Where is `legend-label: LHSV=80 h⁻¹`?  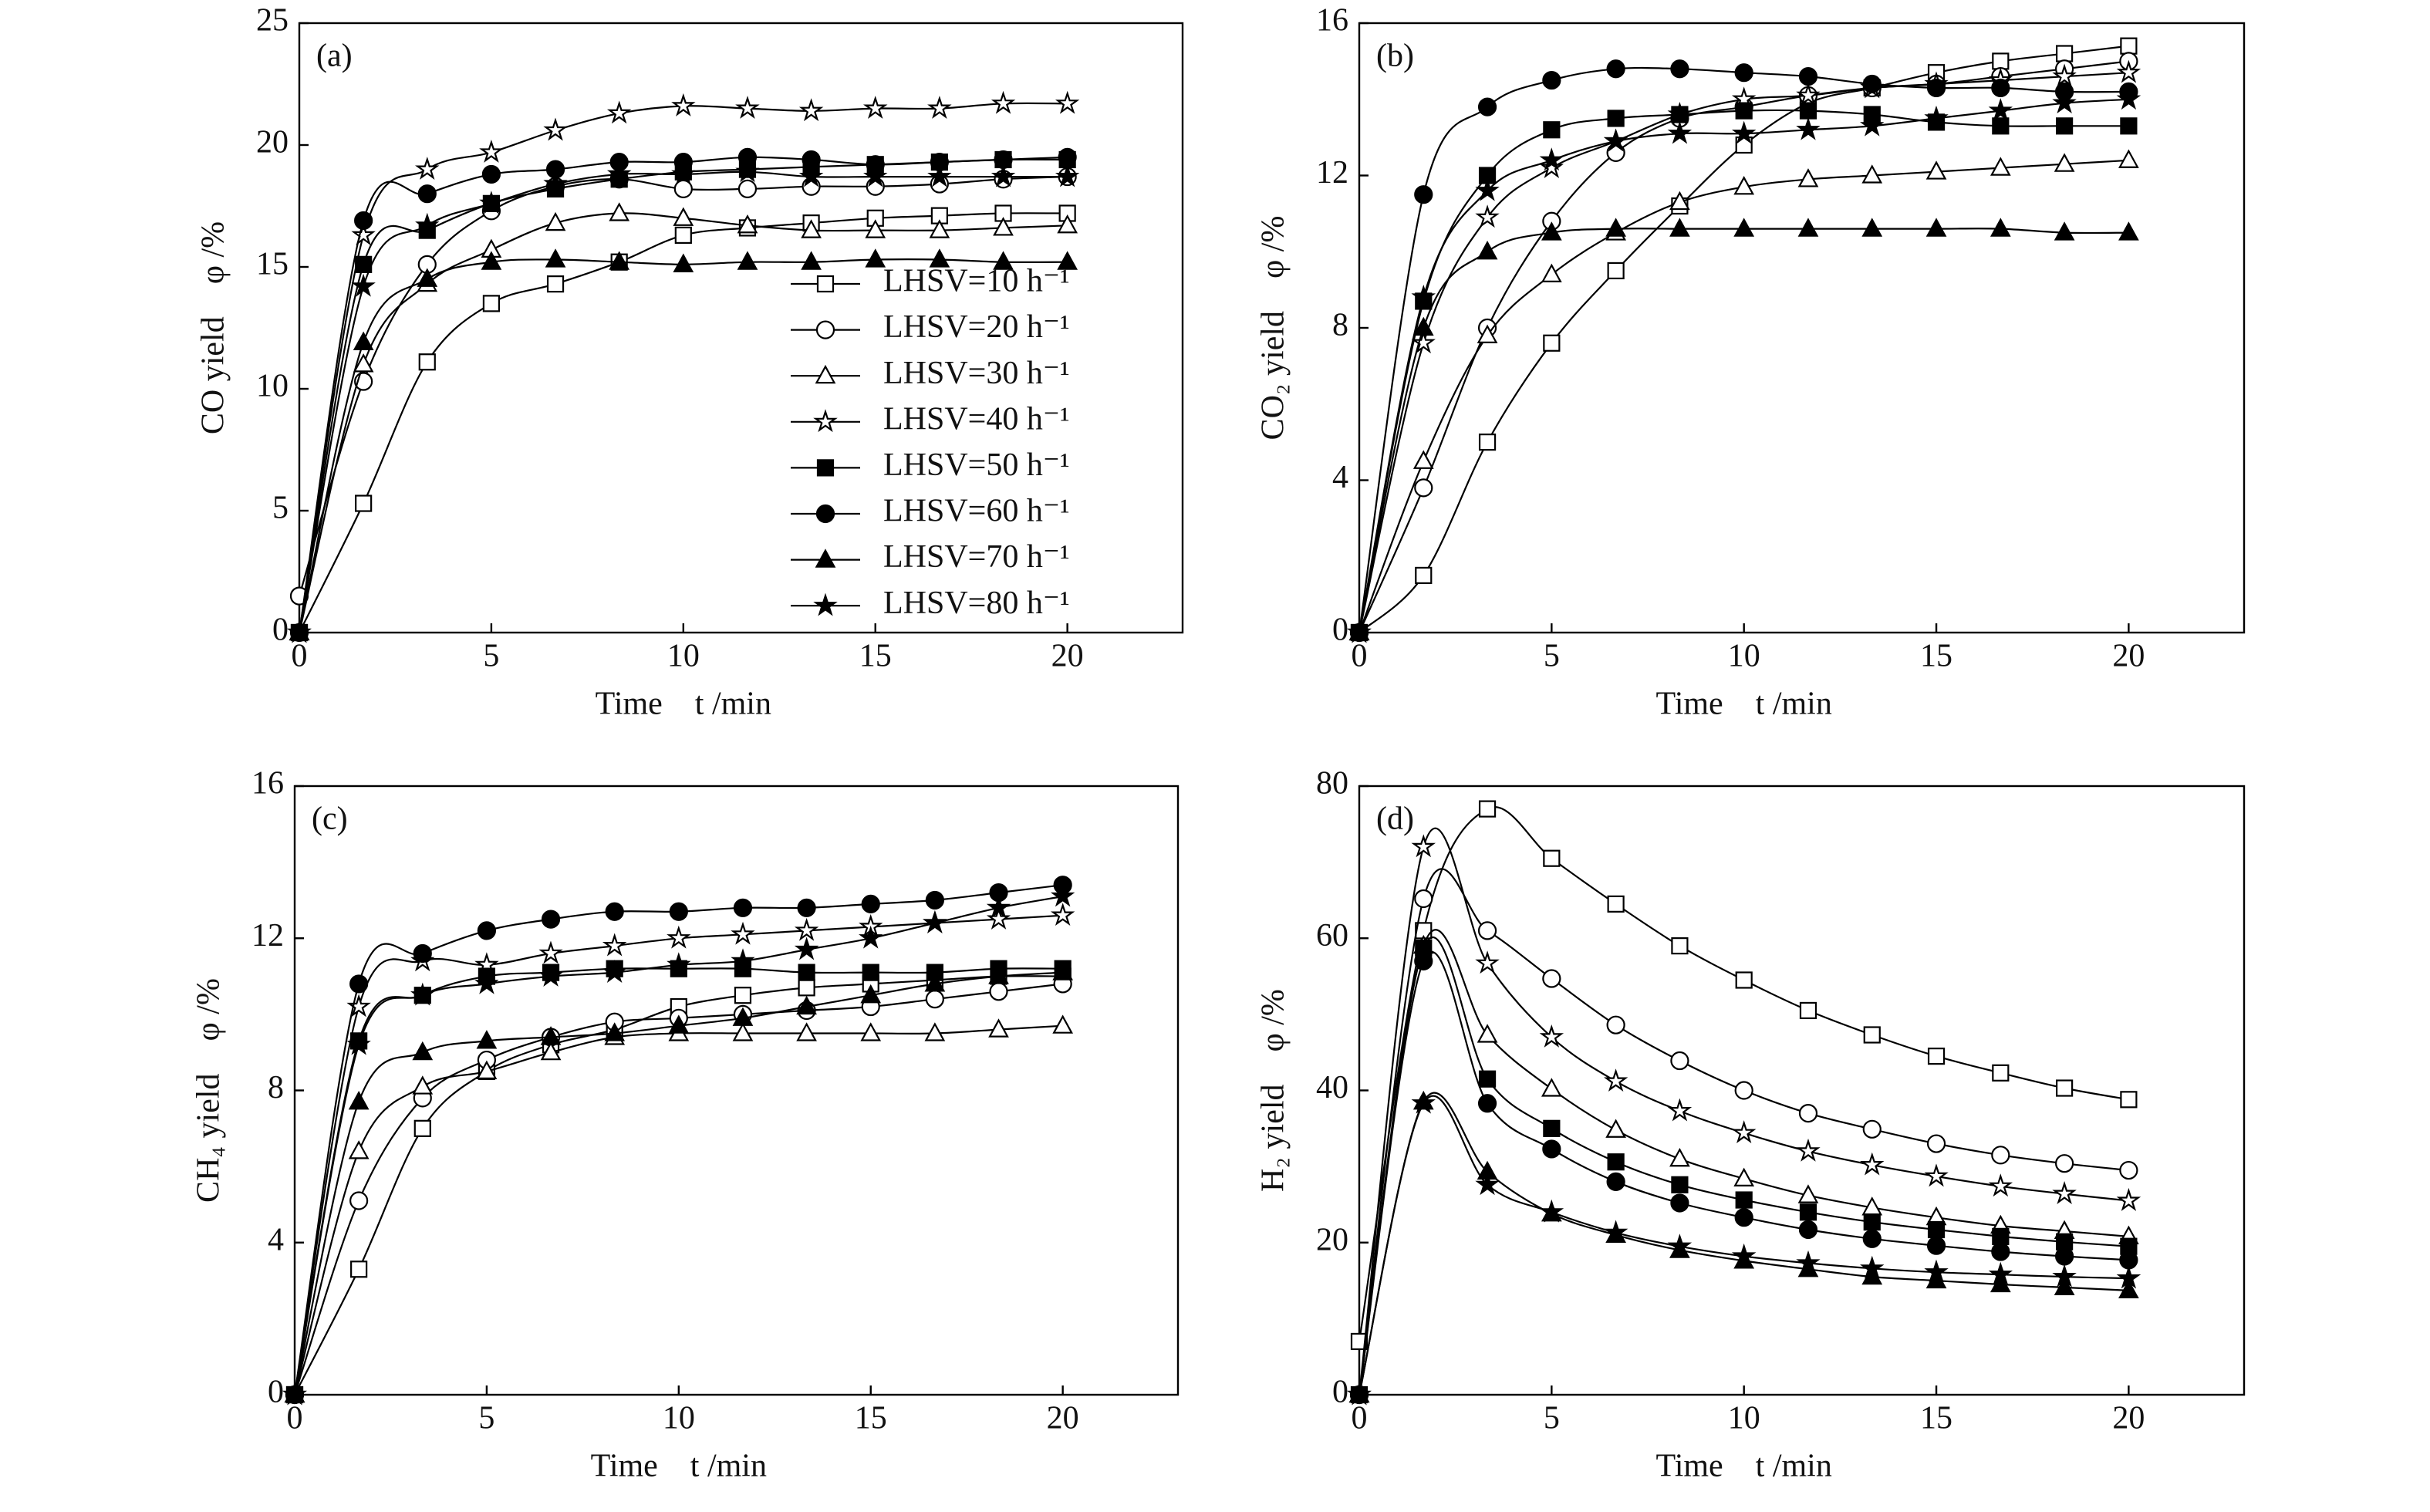
legend-label: LHSV=80 h⁻¹ is located at coordinates (976, 603).